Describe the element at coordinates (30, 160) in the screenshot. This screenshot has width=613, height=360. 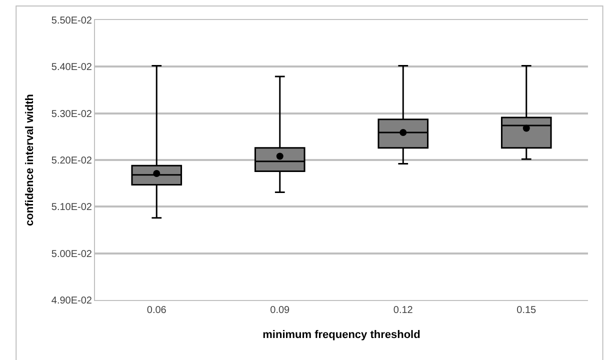
I see `y-axis-title: confidence interval width` at that location.